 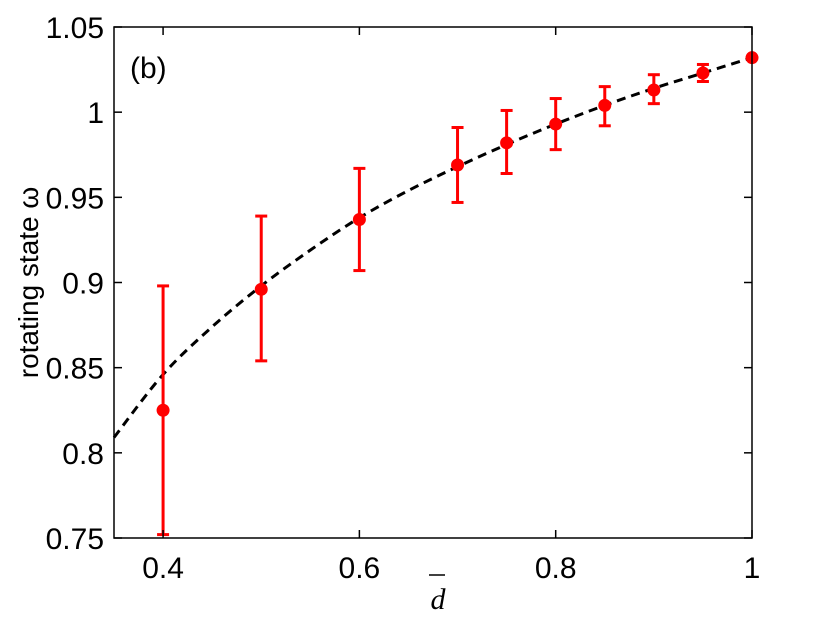 I want to click on y-axis-title: rotating state ω, so click(x=28, y=283).